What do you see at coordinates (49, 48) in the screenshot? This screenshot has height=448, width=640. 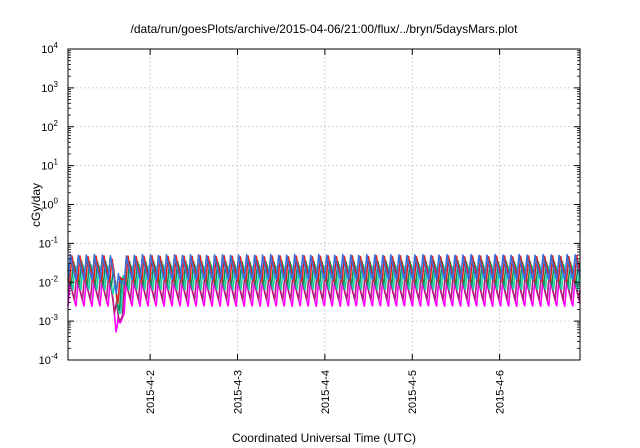 I see `y-tick-label: 10⁴` at bounding box center [49, 48].